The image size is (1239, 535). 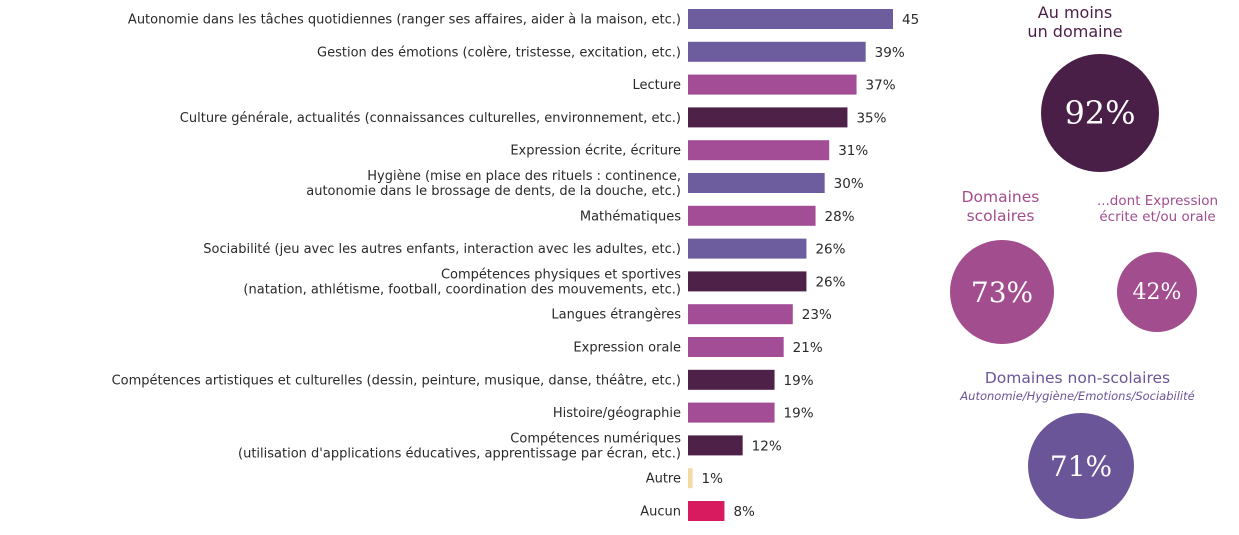 I want to click on expression-heading-line-1: ...dont Expression, so click(x=1157, y=201).